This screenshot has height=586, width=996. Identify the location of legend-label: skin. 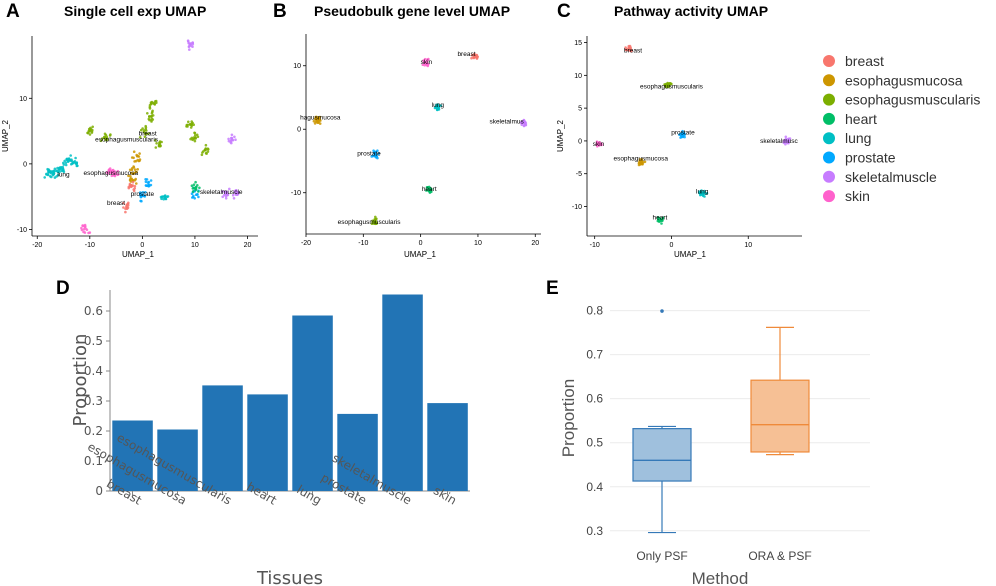
(857, 196).